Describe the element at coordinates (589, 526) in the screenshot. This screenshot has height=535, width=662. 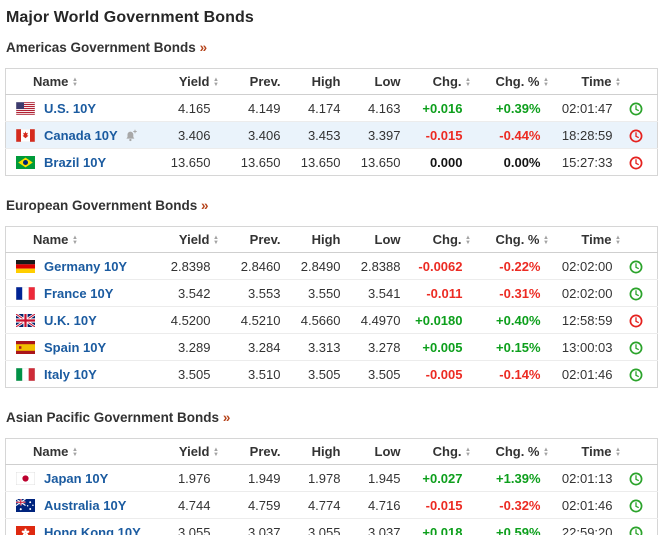
I see `time-value: 22:59:20` at that location.